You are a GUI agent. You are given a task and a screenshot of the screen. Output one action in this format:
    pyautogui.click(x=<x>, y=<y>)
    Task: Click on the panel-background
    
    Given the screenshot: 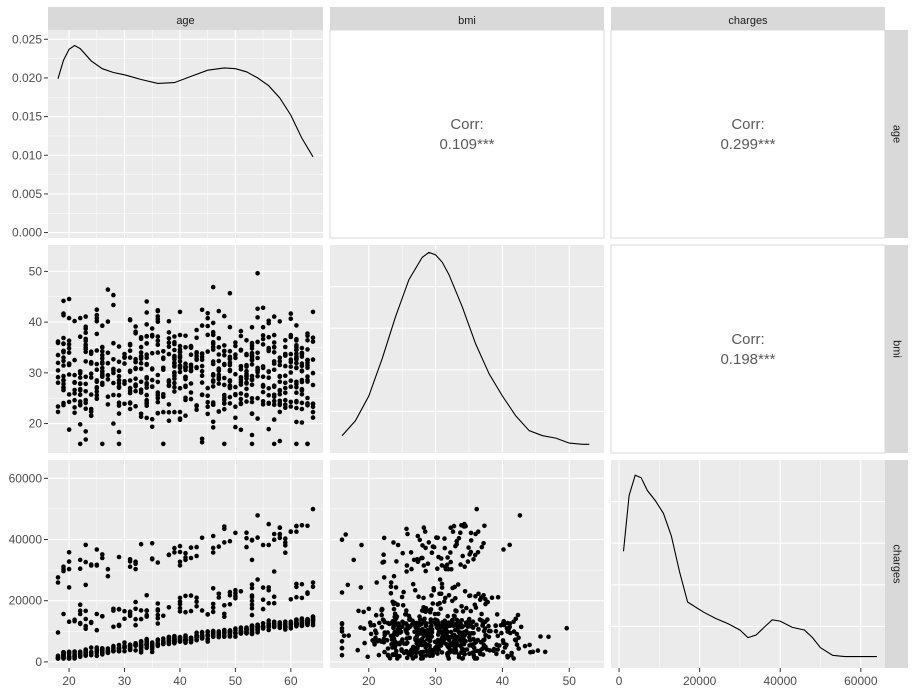 What is the action you would take?
    pyautogui.click(x=748, y=564)
    